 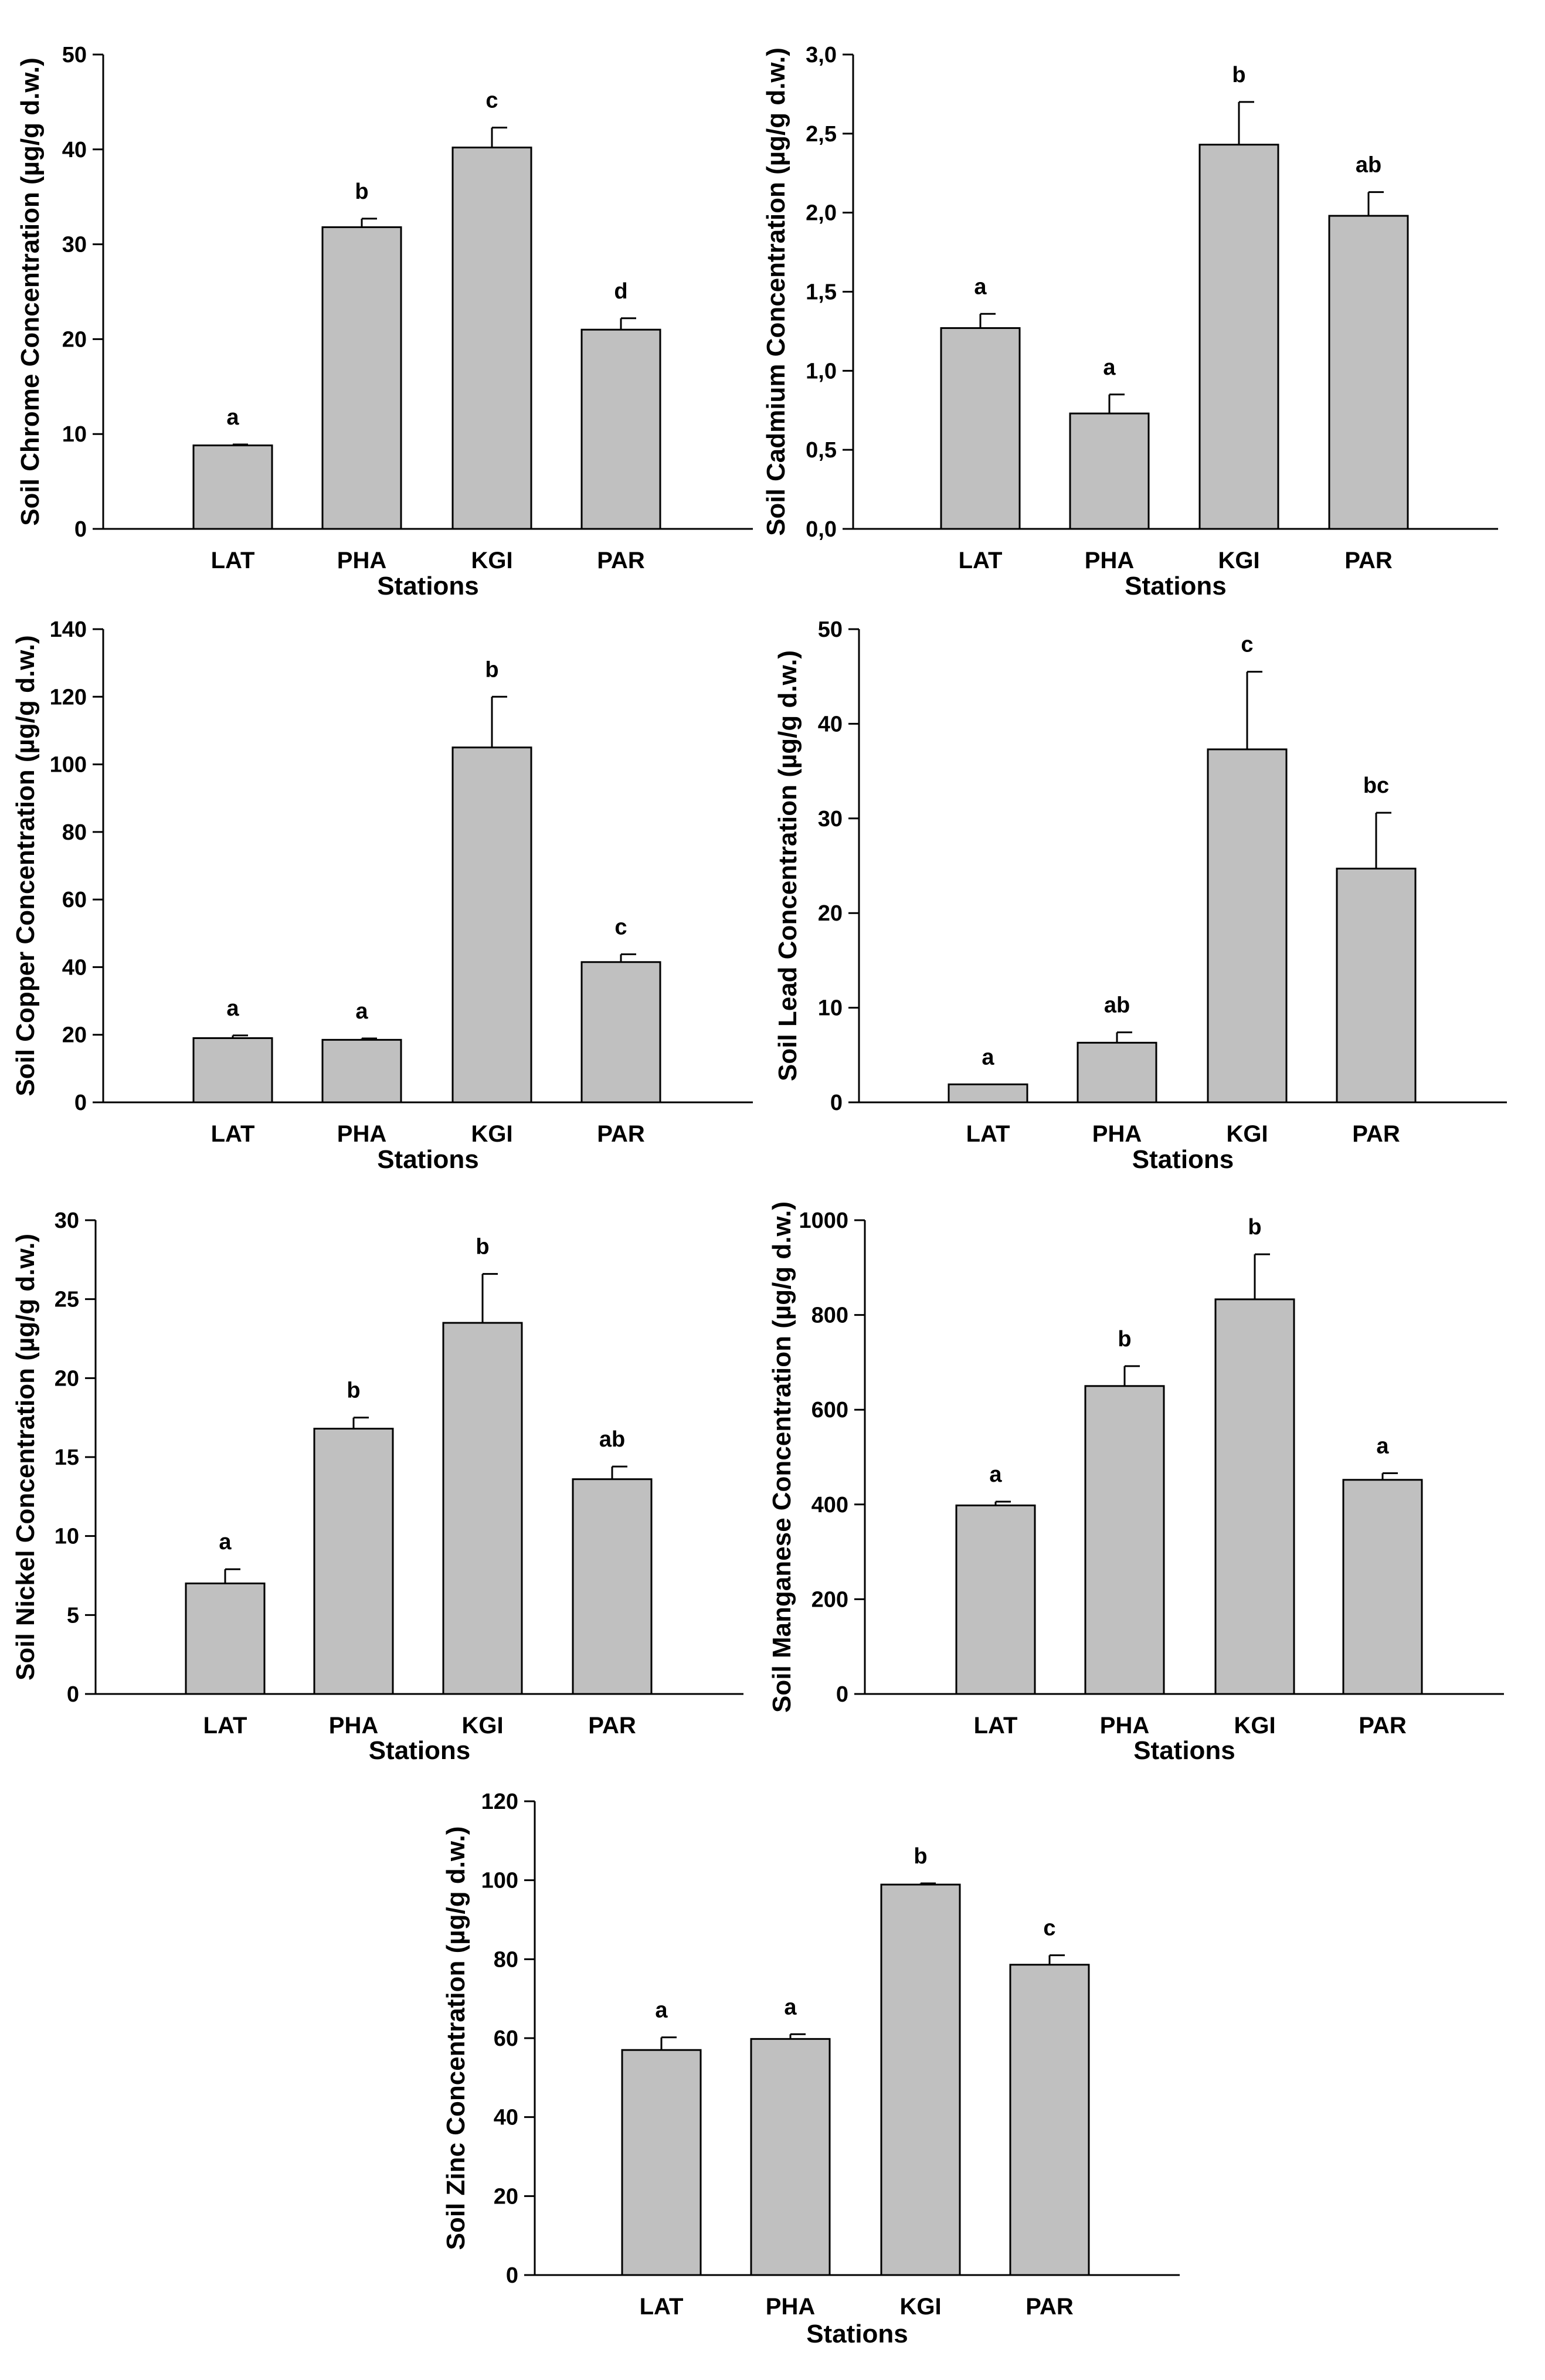 What do you see at coordinates (456, 2038) in the screenshot?
I see `y-axis-title: Soil Zinc Concentration (µg/g d.w.)` at bounding box center [456, 2038].